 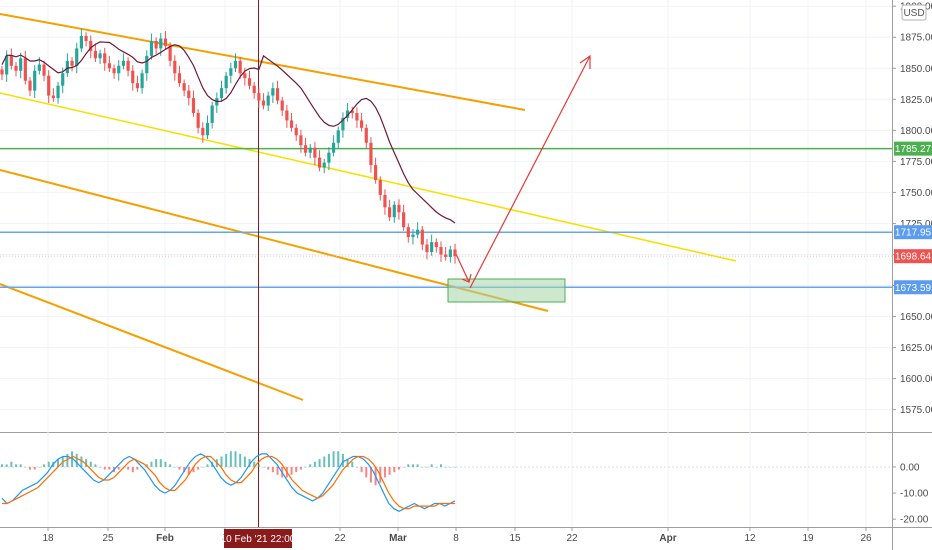 I want to click on macd-line, so click(x=228, y=482).